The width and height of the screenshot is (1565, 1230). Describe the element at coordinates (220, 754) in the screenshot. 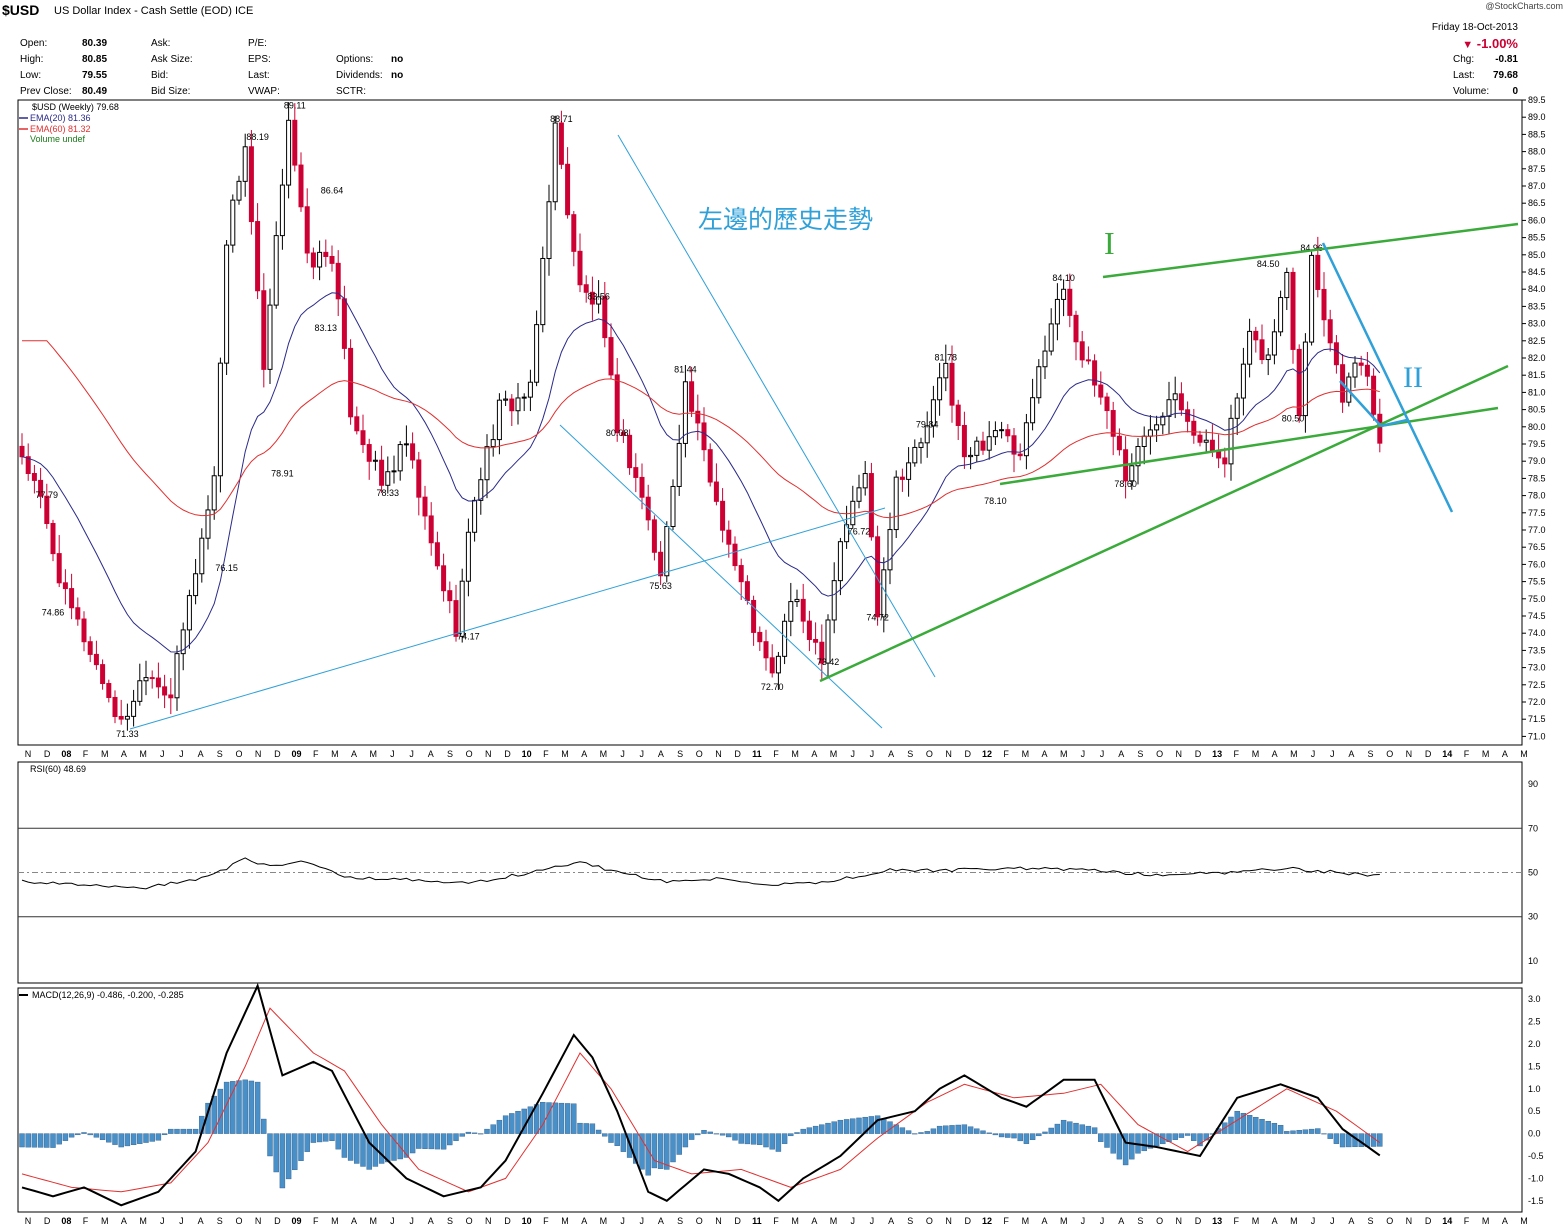

I see `price-x-tick: S` at that location.